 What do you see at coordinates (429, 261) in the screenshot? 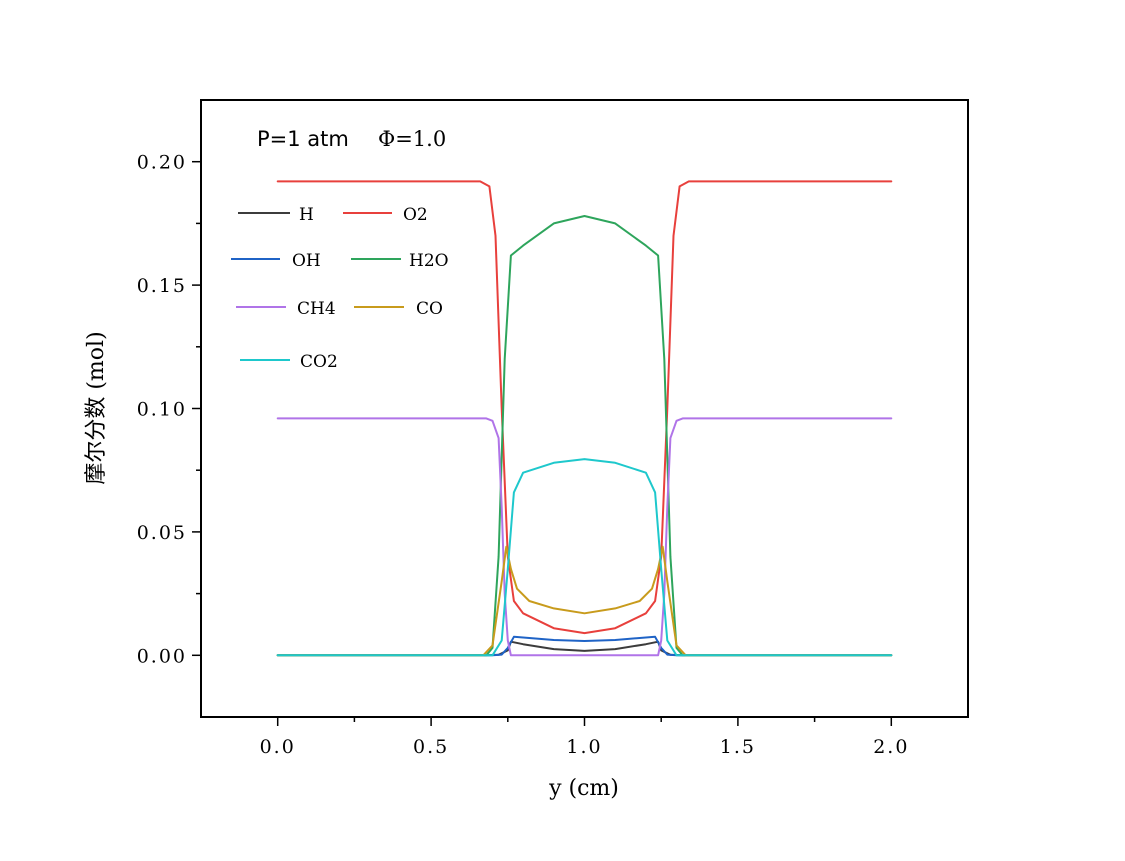
I see `legend-label-h2o: H2O` at bounding box center [429, 261].